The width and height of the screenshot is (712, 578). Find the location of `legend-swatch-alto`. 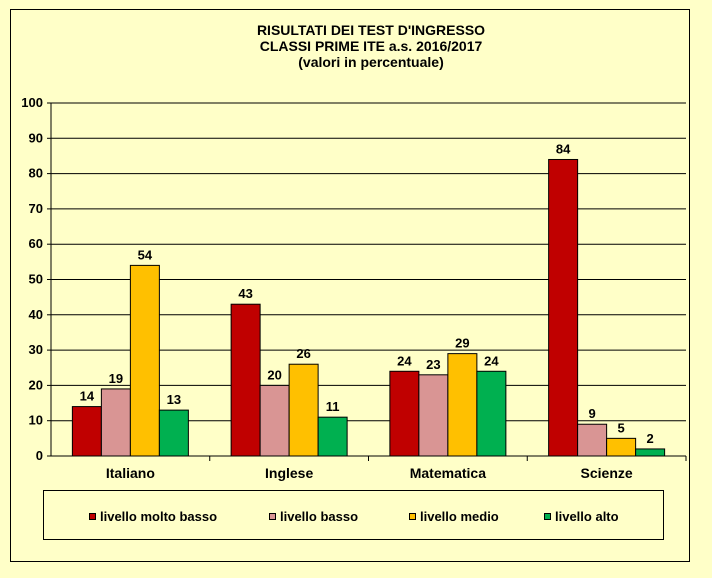

legend-swatch-alto is located at coordinates (547, 516).